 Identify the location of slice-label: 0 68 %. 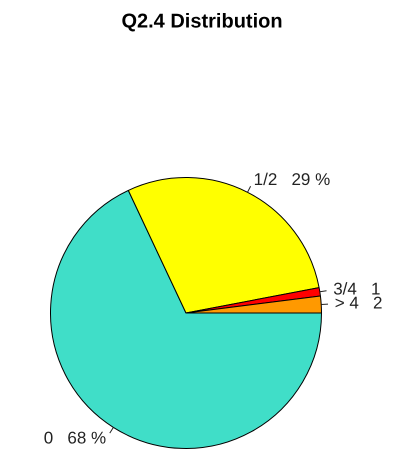
(75, 438).